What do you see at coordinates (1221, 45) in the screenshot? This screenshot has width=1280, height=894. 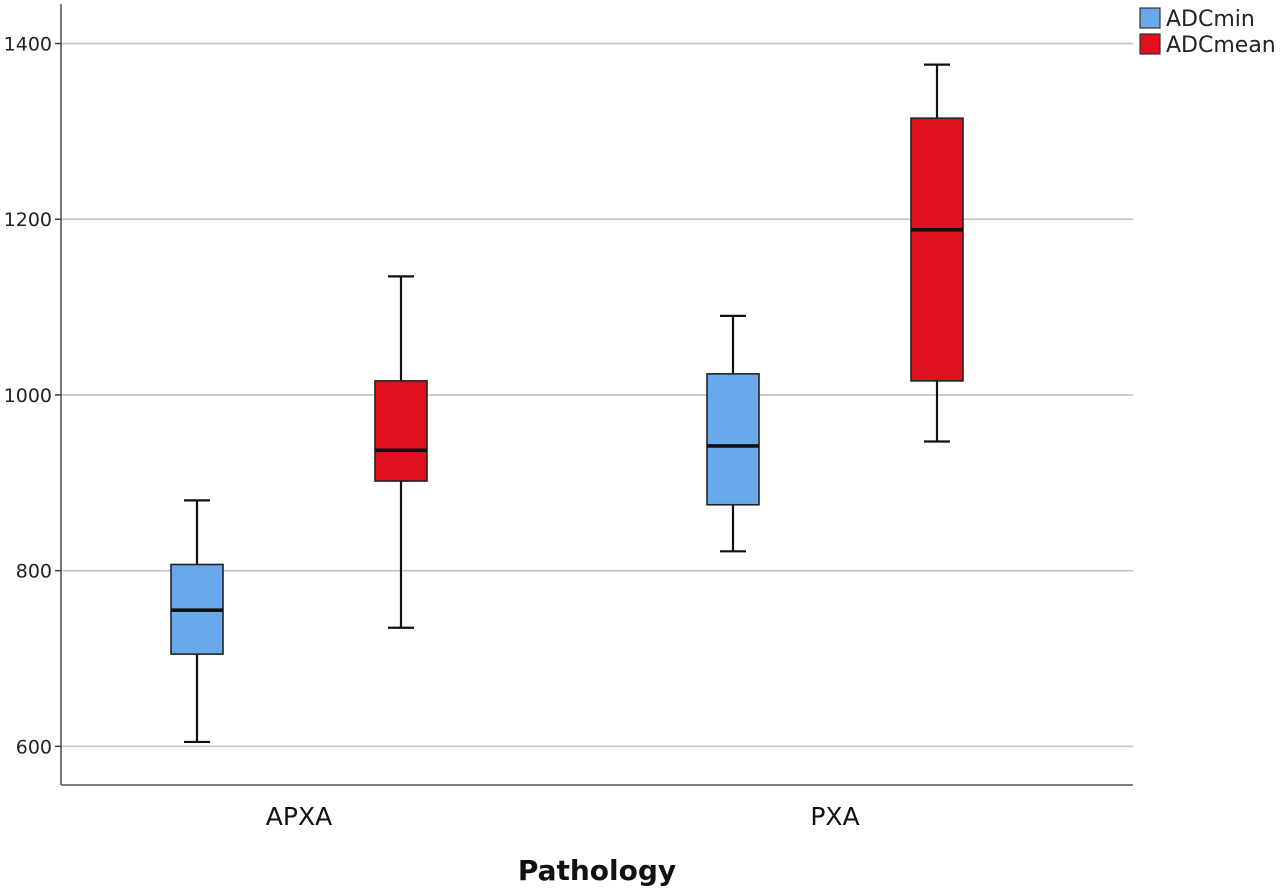 I see `legend-label-adcmean: ADCmean` at bounding box center [1221, 45].